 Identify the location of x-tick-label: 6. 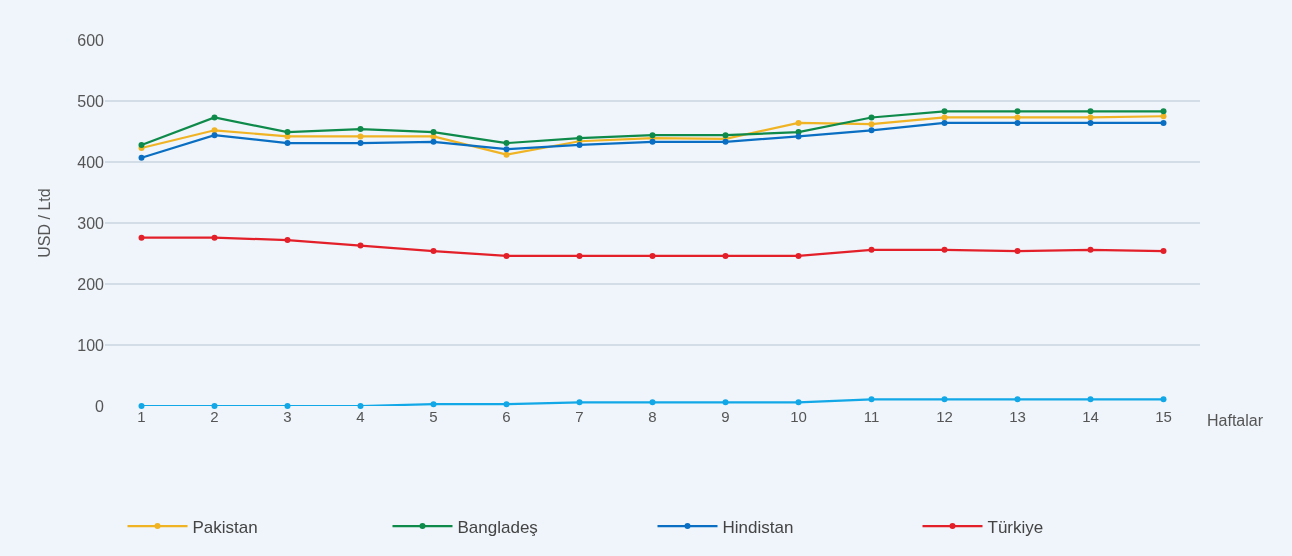
(506, 416).